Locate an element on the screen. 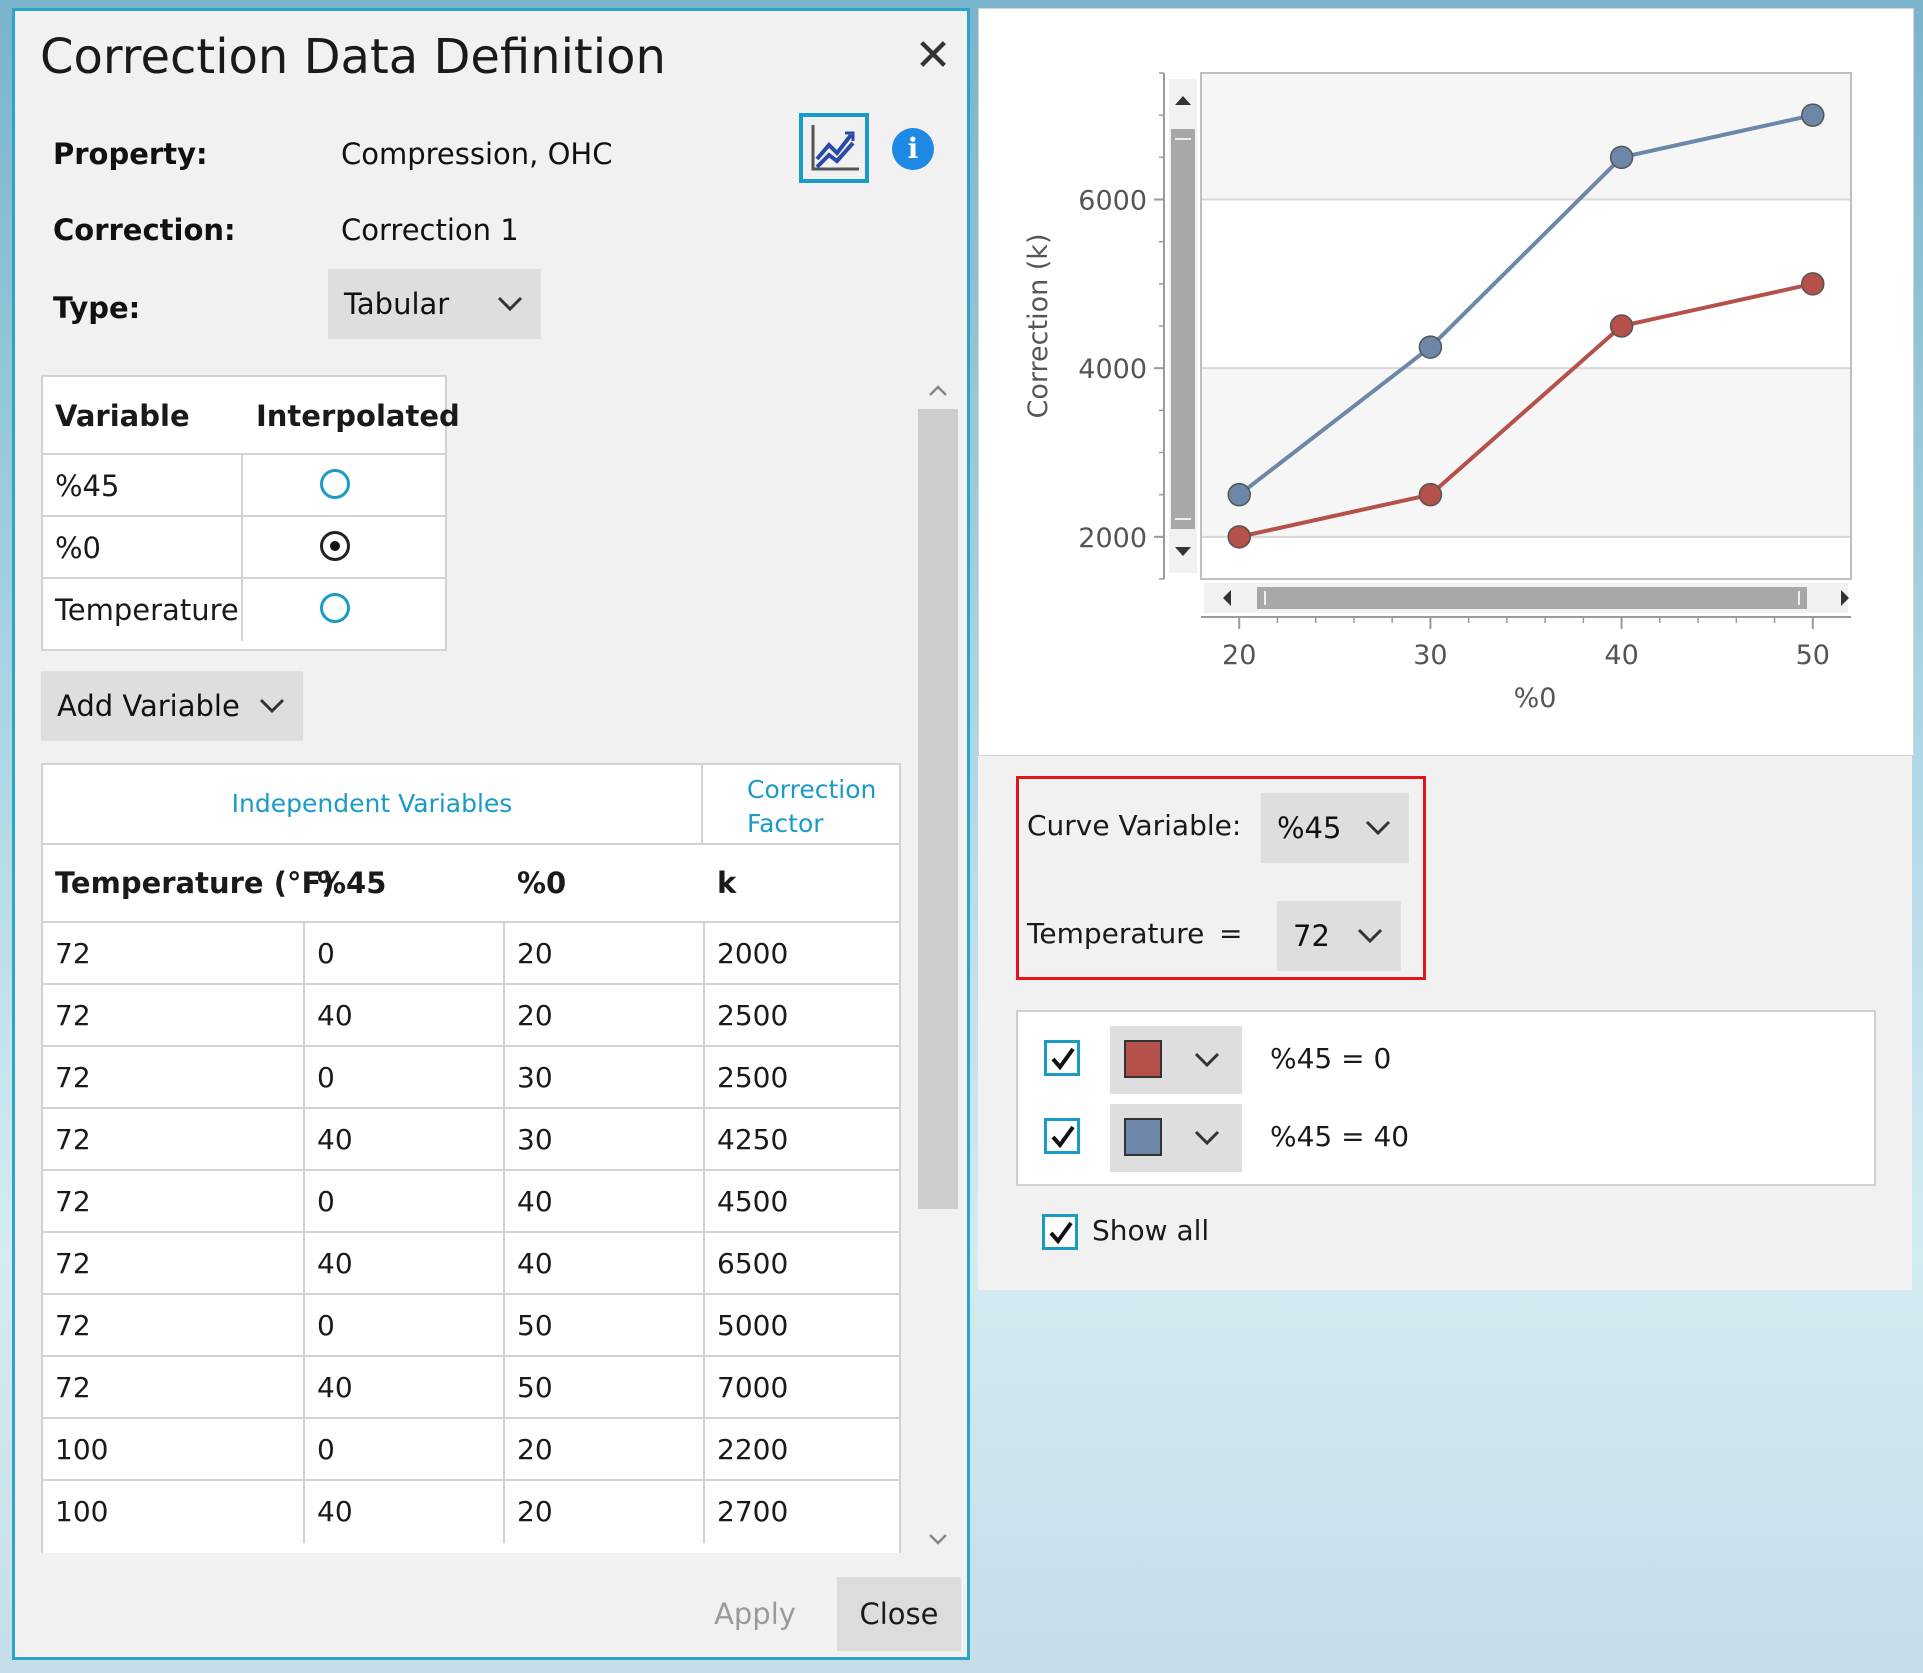 The image size is (1923, 1673). x-tick-label: 20 is located at coordinates (1239, 655).